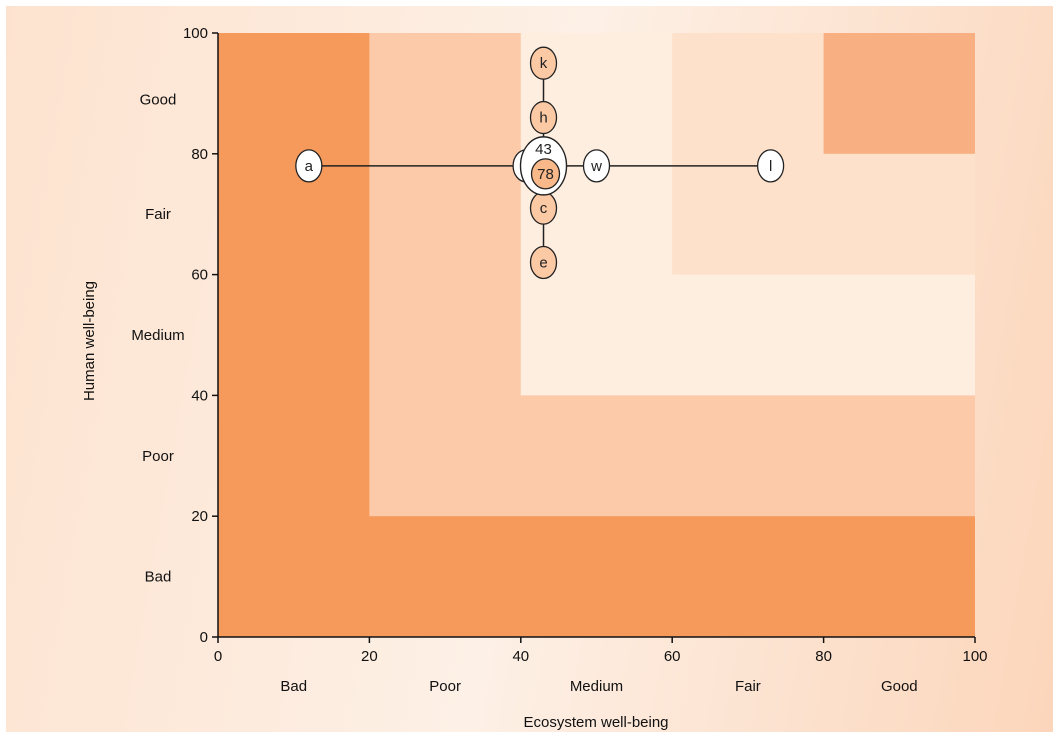 Image resolution: width=1053 pixels, height=732 pixels. Describe the element at coordinates (204, 637) in the screenshot. I see `y-tick-label: 0` at that location.